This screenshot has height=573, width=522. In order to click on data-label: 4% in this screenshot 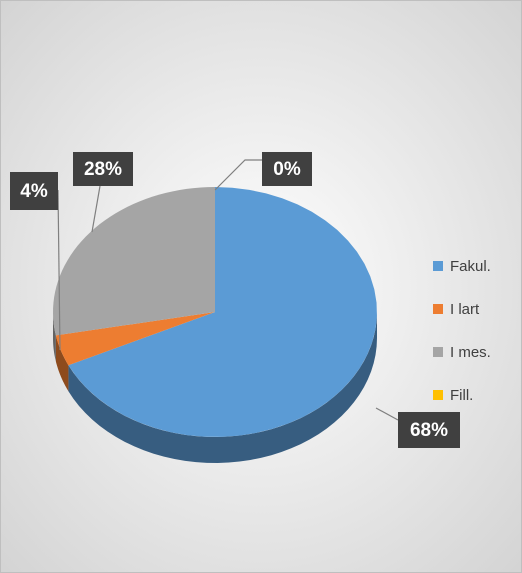, I will do `click(34, 191)`.